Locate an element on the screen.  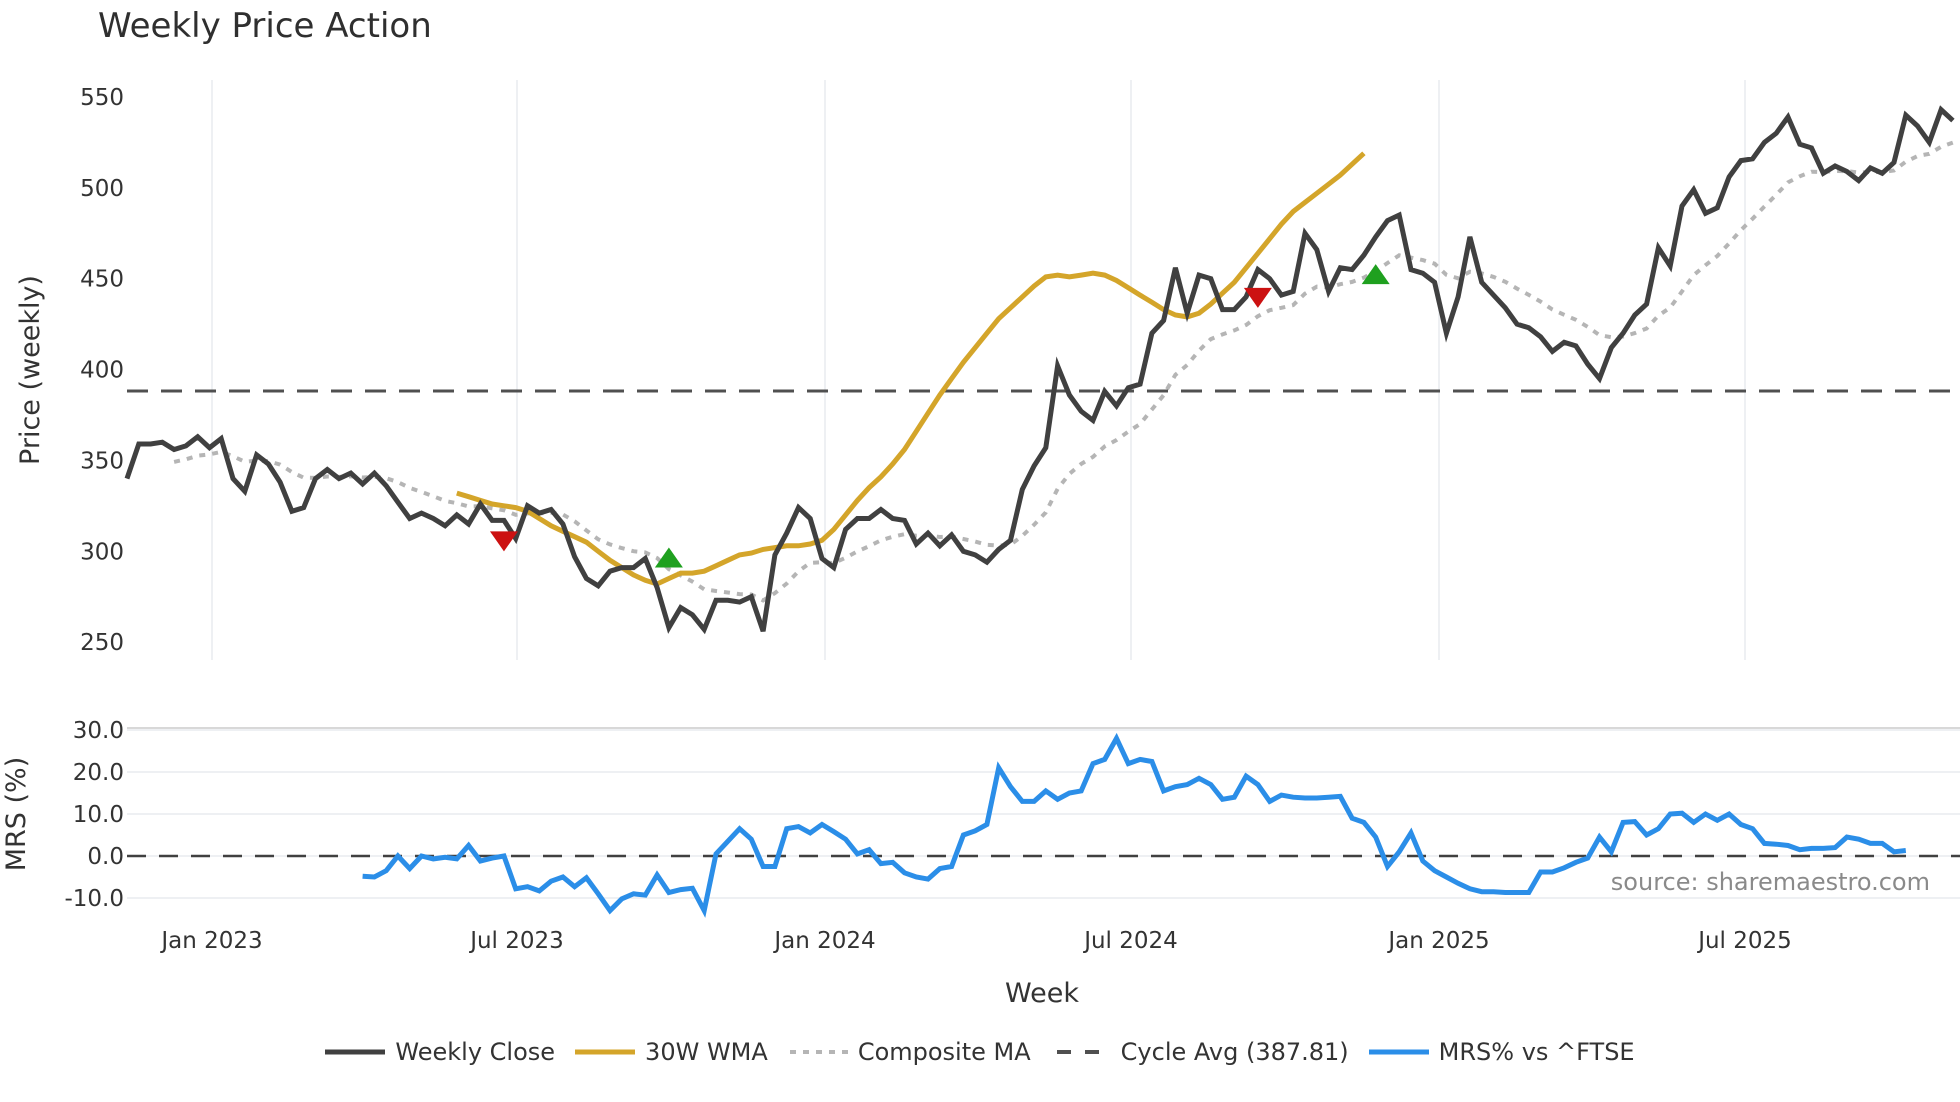
svg-text: 10.0 is located at coordinates (98, 815).